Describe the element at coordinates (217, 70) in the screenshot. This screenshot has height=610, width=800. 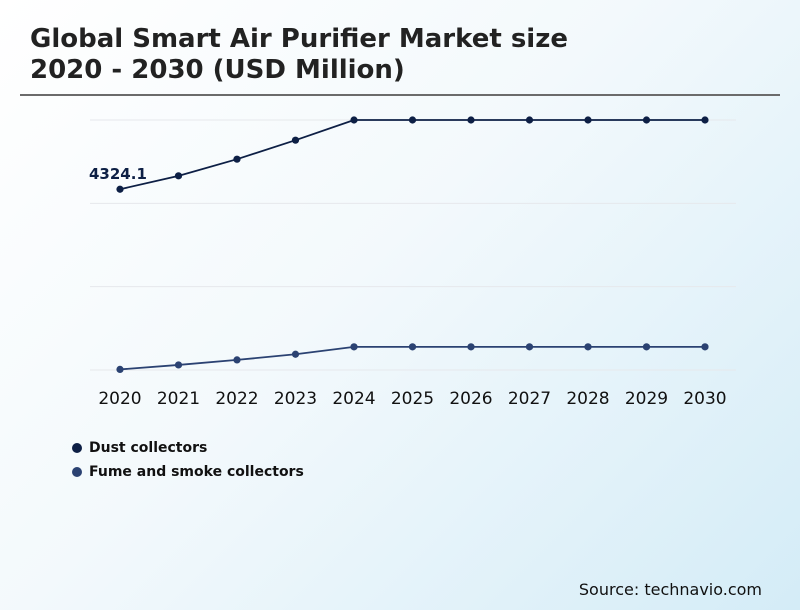
I see `title-line-2: 2020 - 2030 (USD Million)` at that location.